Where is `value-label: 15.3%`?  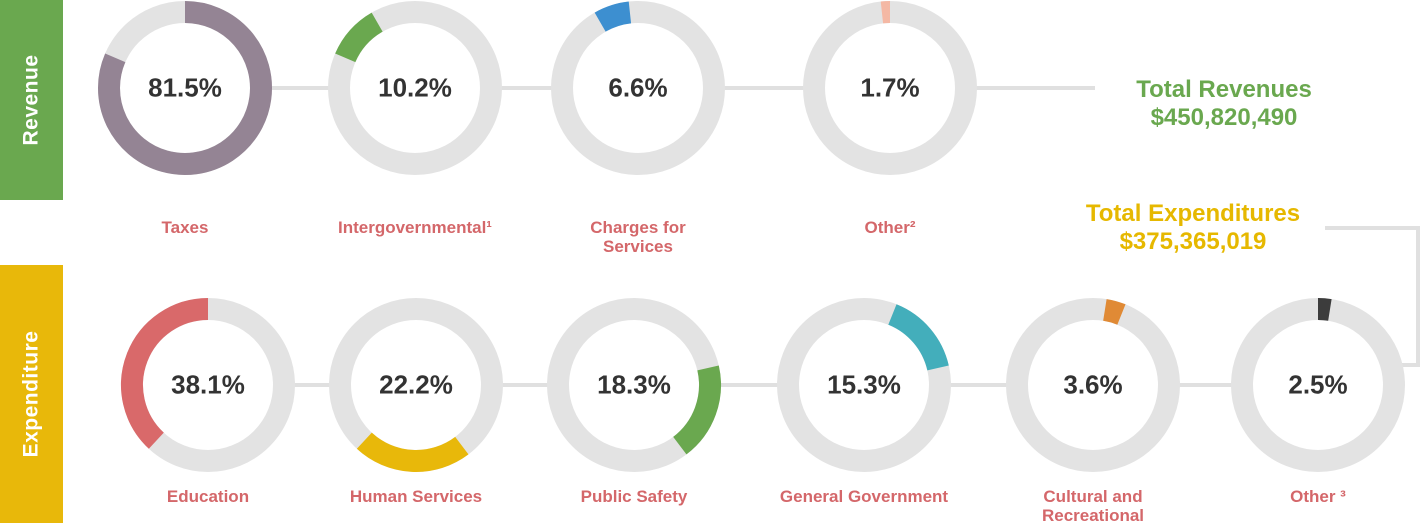
value-label: 15.3% is located at coordinates (864, 384).